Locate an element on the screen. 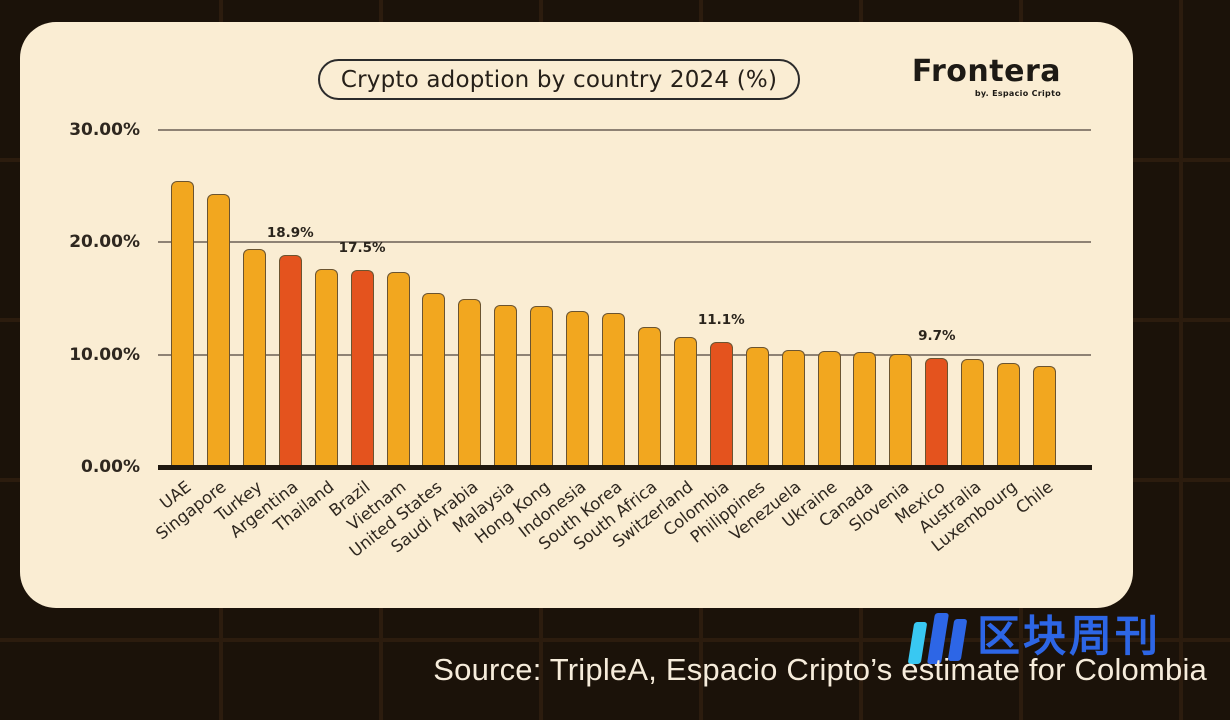 Image resolution: width=1230 pixels, height=720 pixels. bar-saudi-arabia is located at coordinates (470, 382).